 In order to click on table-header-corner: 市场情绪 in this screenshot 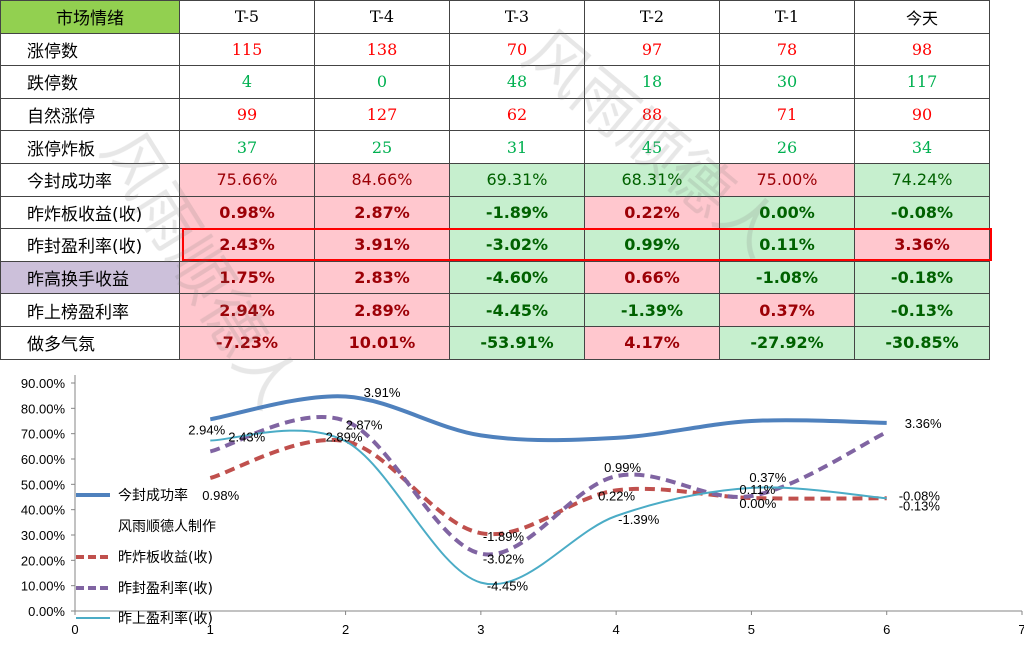, I will do `click(90, 17)`.